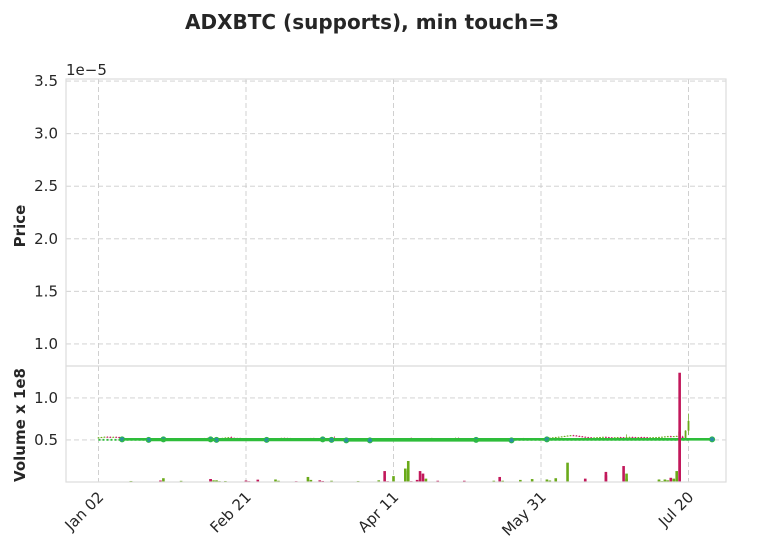 This screenshot has height=556, width=764. I want to click on price-tick-label: 3.0, so click(46, 134).